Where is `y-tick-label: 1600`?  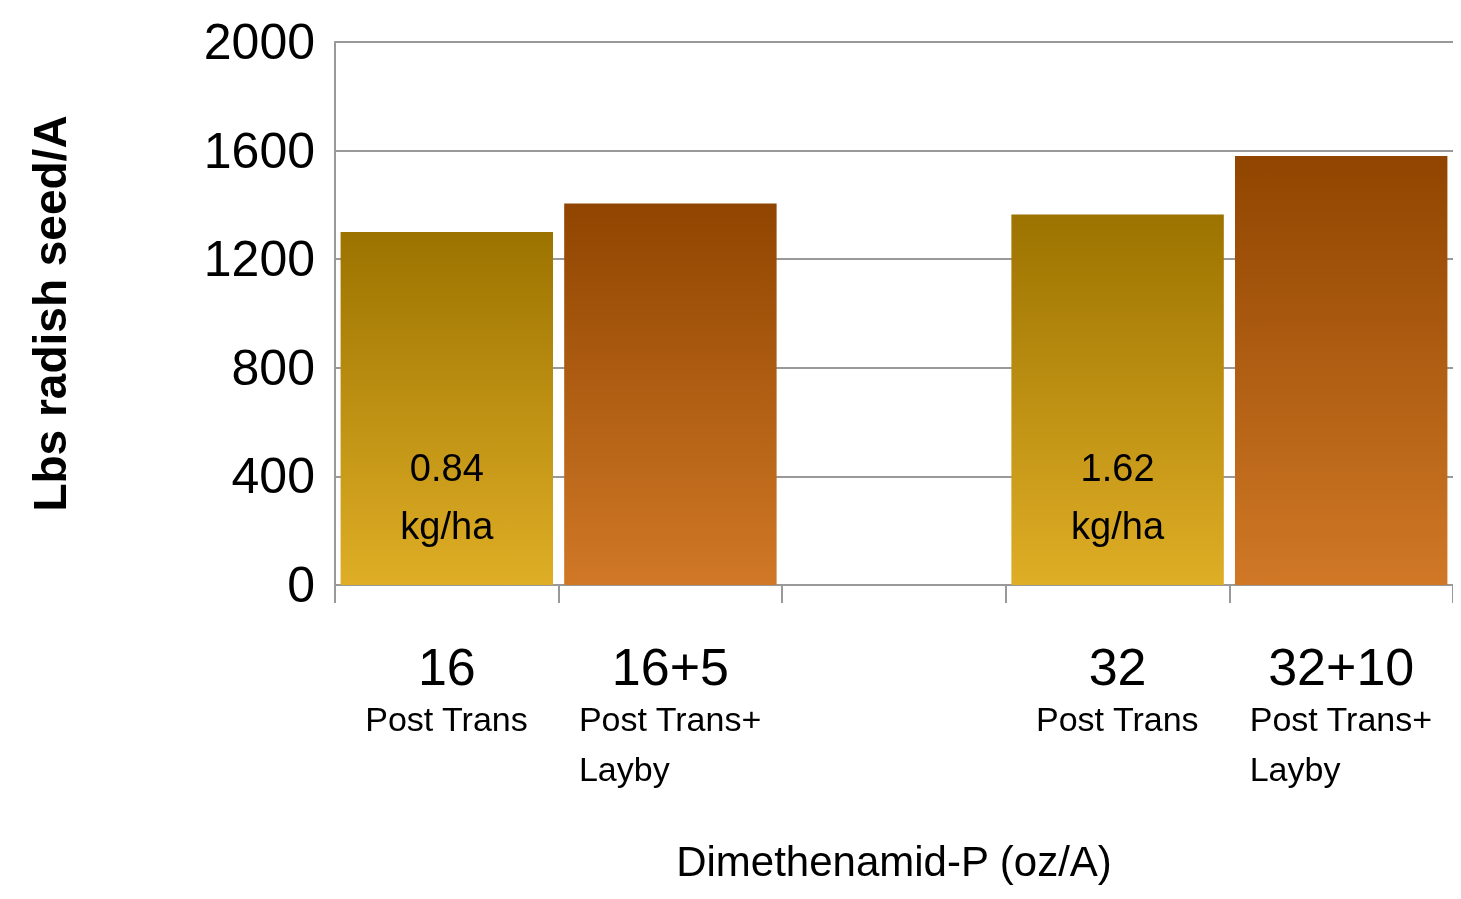 y-tick-label: 1600 is located at coordinates (259, 150).